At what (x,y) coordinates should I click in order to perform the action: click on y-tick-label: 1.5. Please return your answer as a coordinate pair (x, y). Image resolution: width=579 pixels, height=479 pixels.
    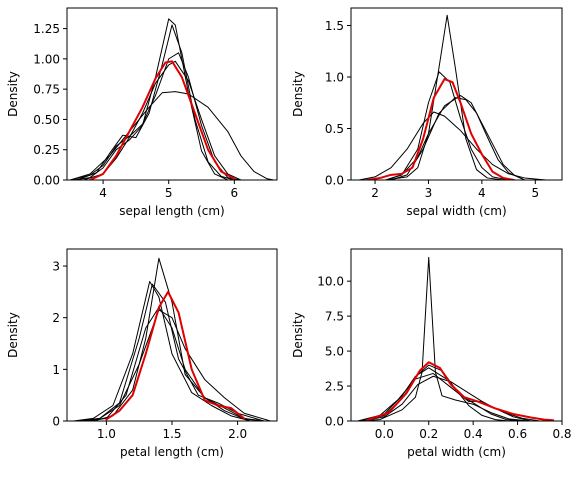
    Looking at the image, I should click on (334, 26).